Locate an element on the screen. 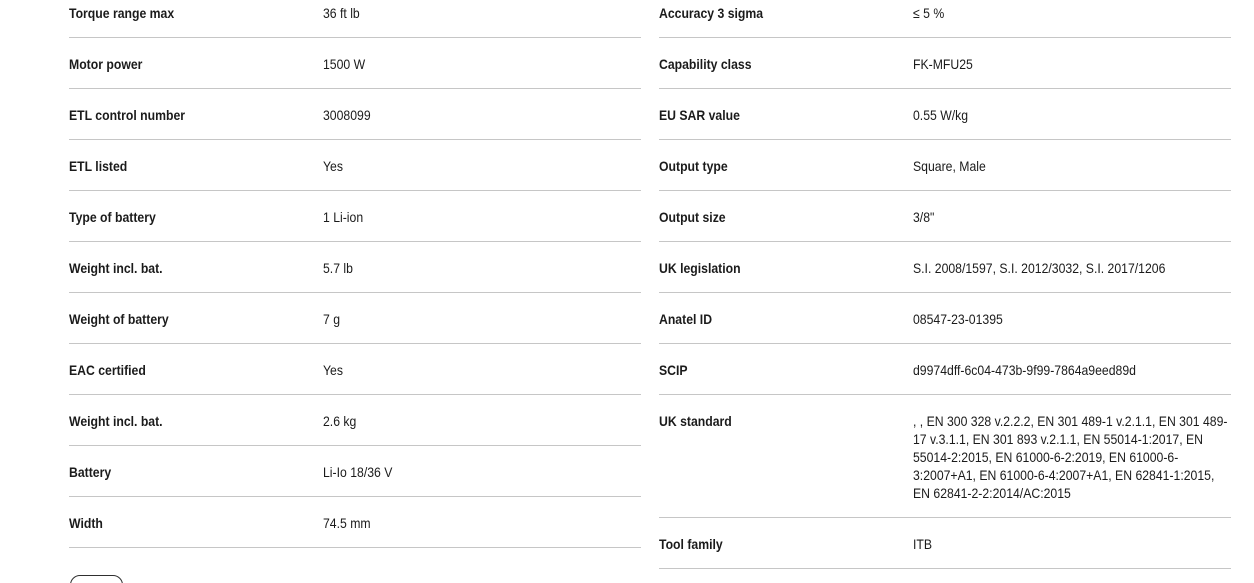 This screenshot has height=583, width=1254. spec-label-cell: EAC certified is located at coordinates (196, 370).